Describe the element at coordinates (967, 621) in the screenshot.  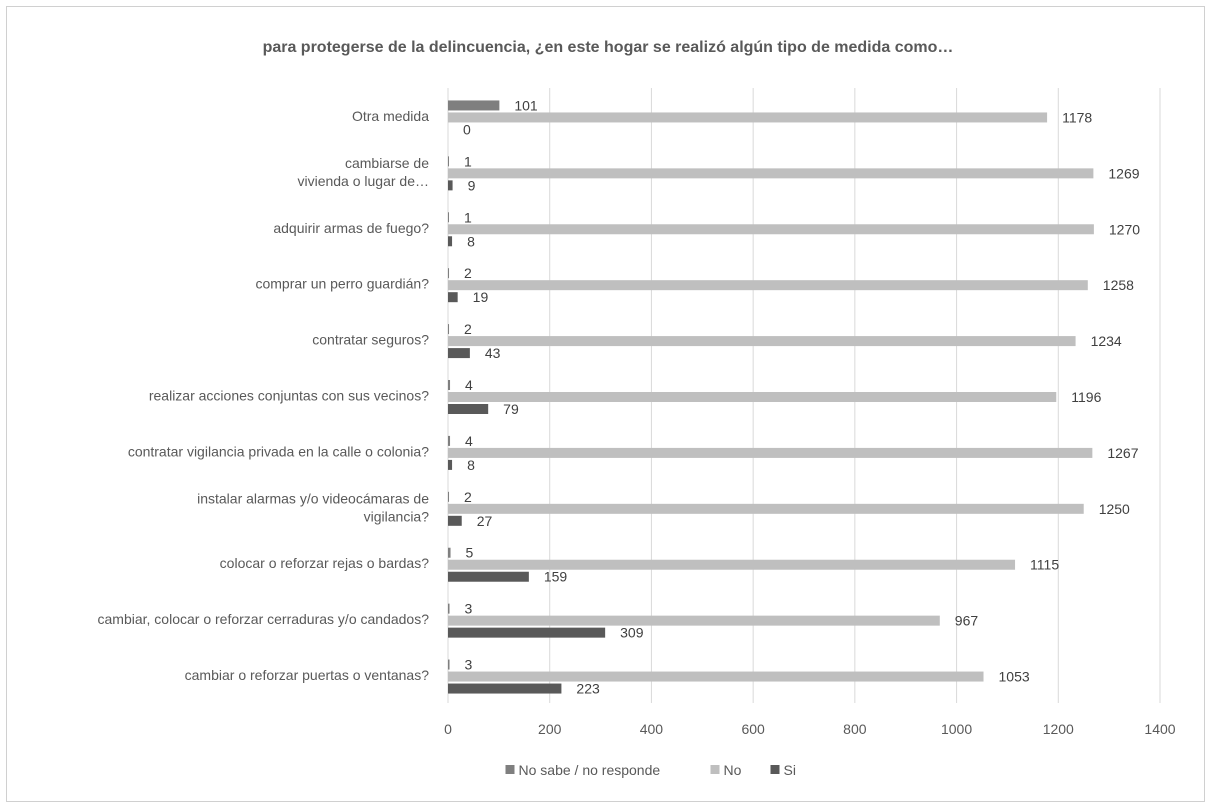
I see `data-label: 967` at that location.